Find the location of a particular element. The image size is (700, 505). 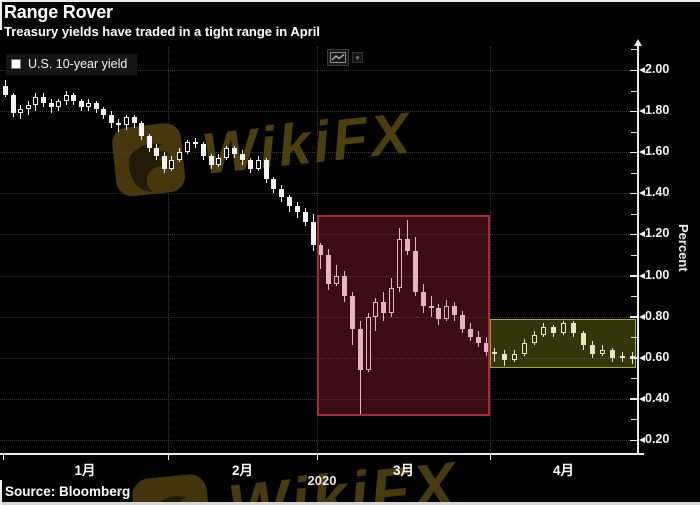

x-month-label: 4月 is located at coordinates (563, 470).